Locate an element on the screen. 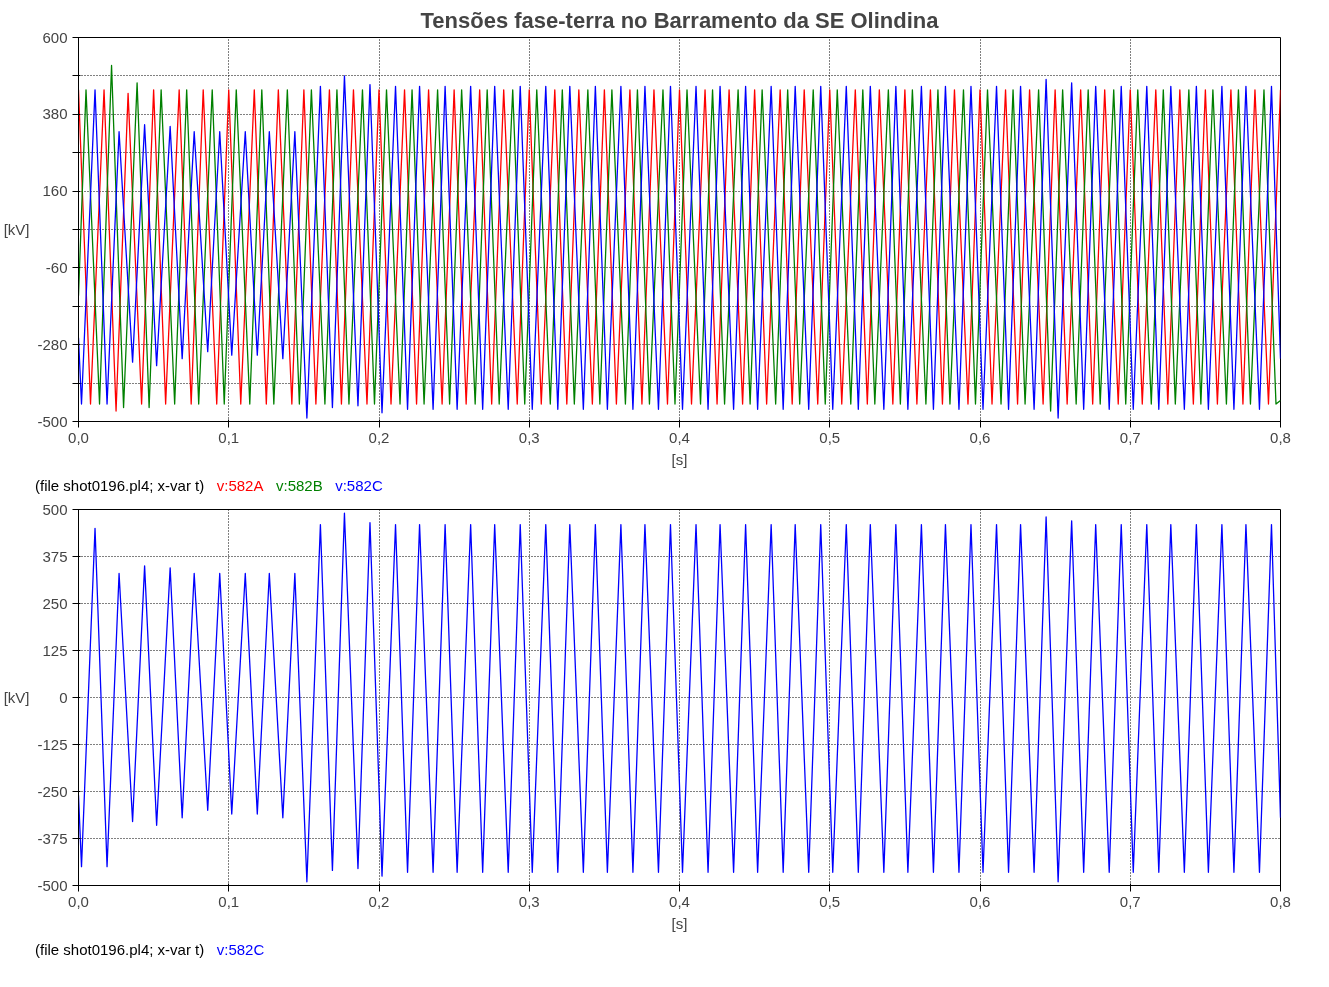  text: v:582A is located at coordinates (240, 485).